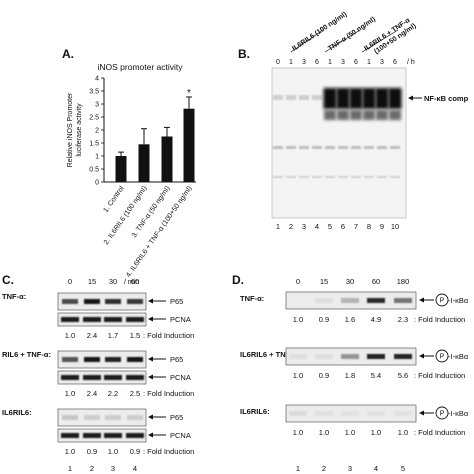 This screenshot has width=474, height=474. What do you see at coordinates (126, 215) in the screenshot?
I see `category-label-2: 2. IL6RIL6 (100 ng/ml)` at bounding box center [126, 215].